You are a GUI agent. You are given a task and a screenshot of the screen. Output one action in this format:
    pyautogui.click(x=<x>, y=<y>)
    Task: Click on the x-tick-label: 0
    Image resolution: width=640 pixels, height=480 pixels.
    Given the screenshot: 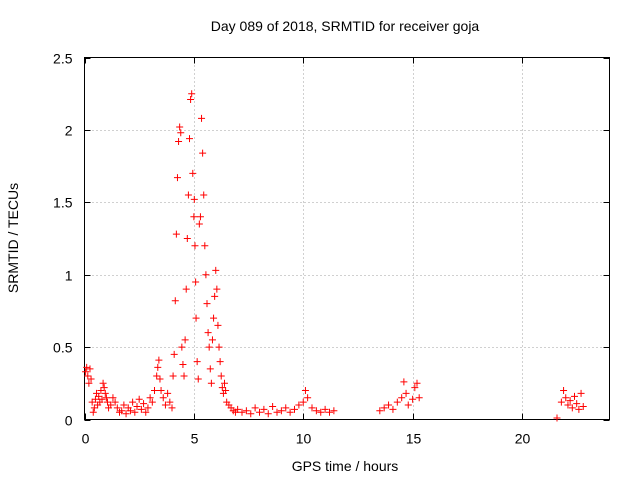 What is the action you would take?
    pyautogui.click(x=86, y=439)
    